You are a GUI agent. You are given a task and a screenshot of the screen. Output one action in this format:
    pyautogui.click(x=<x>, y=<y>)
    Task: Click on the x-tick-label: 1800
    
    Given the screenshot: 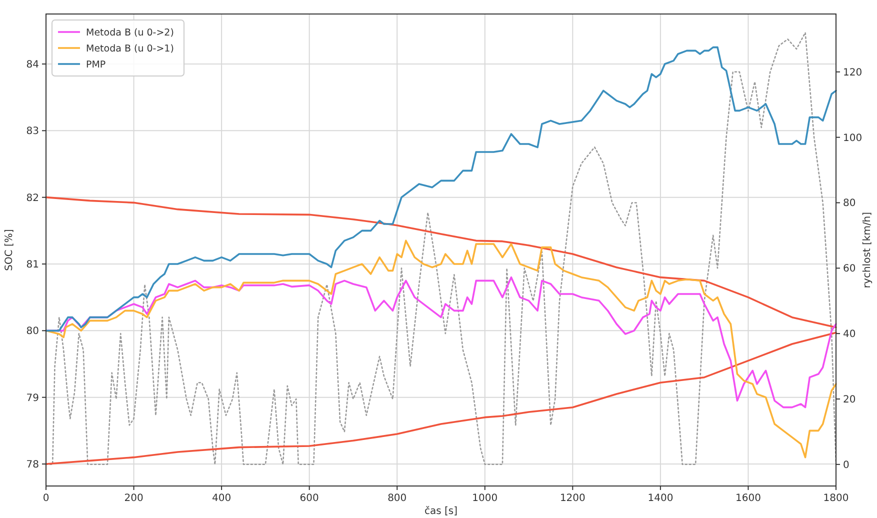 What is the action you would take?
    pyautogui.click(x=836, y=498)
    